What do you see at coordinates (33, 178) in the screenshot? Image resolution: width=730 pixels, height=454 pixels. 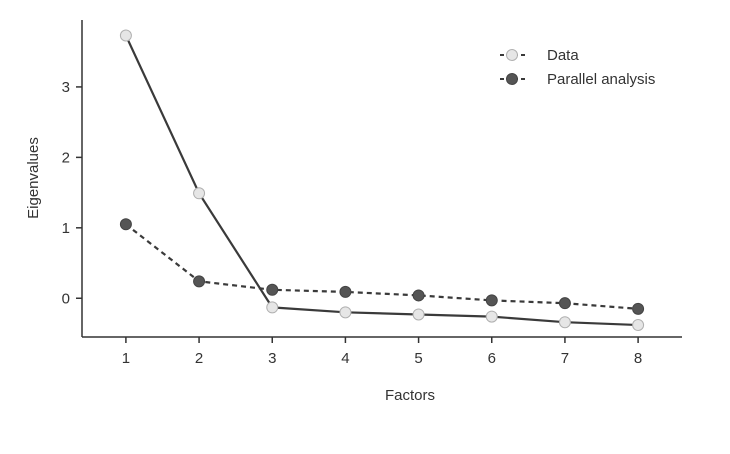 I see `y-axis-title: Eigenvalues` at bounding box center [33, 178].